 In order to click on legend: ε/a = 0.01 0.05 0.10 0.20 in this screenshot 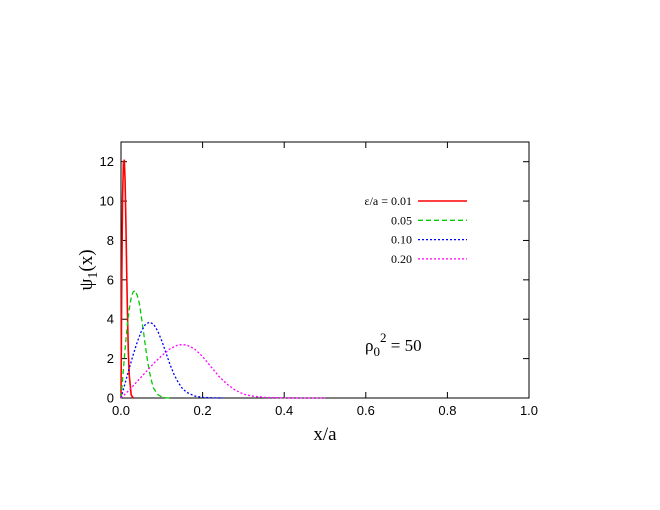, I will do `click(416, 230)`.